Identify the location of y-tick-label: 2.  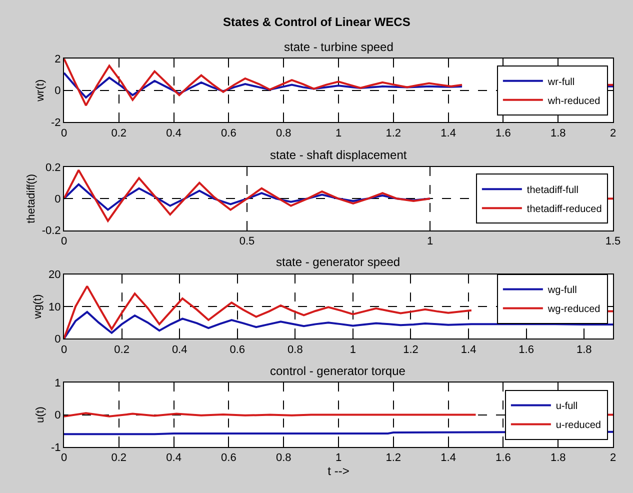
(57, 60).